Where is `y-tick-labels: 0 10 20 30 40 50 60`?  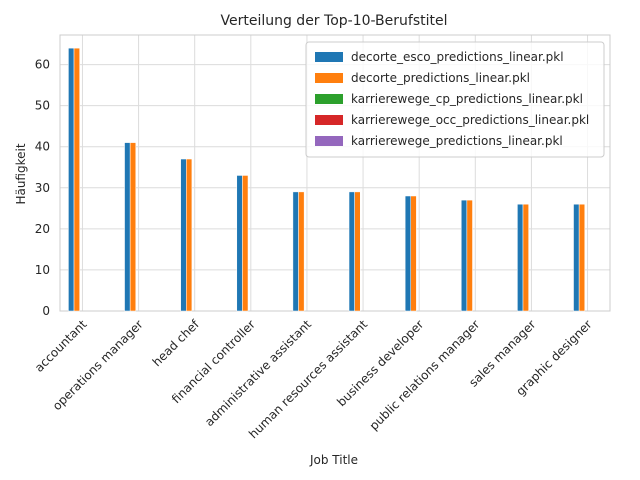
y-tick-labels: 0 10 20 30 40 50 60 is located at coordinates (42, 188).